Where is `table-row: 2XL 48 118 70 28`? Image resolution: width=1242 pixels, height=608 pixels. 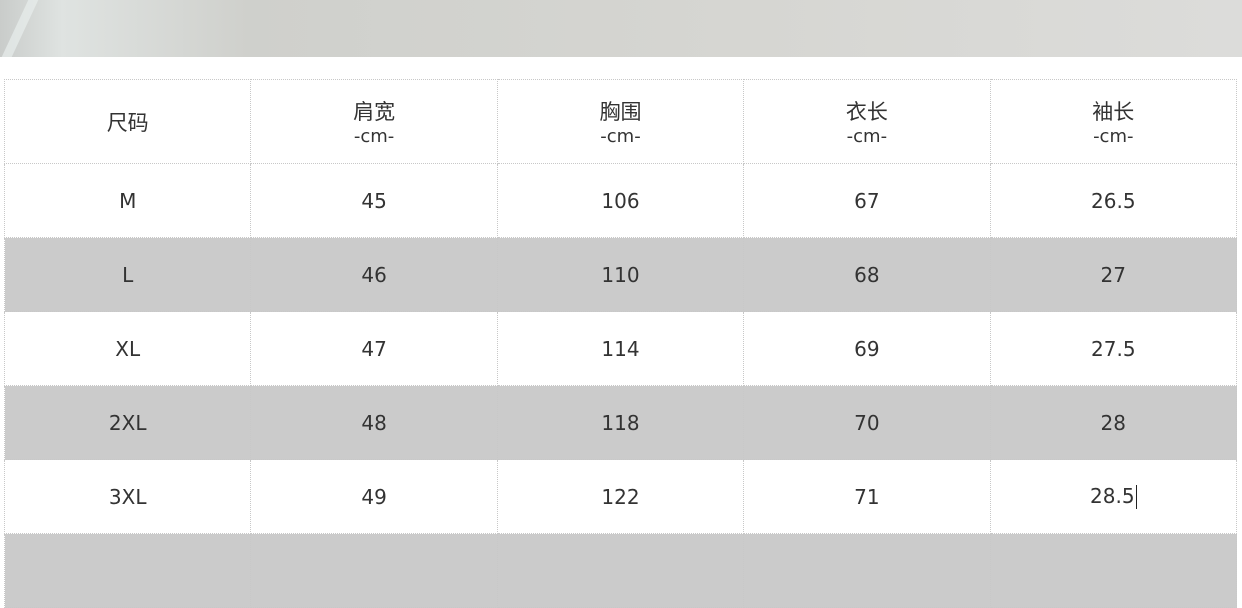 table-row: 2XL 48 118 70 28 is located at coordinates (620, 422).